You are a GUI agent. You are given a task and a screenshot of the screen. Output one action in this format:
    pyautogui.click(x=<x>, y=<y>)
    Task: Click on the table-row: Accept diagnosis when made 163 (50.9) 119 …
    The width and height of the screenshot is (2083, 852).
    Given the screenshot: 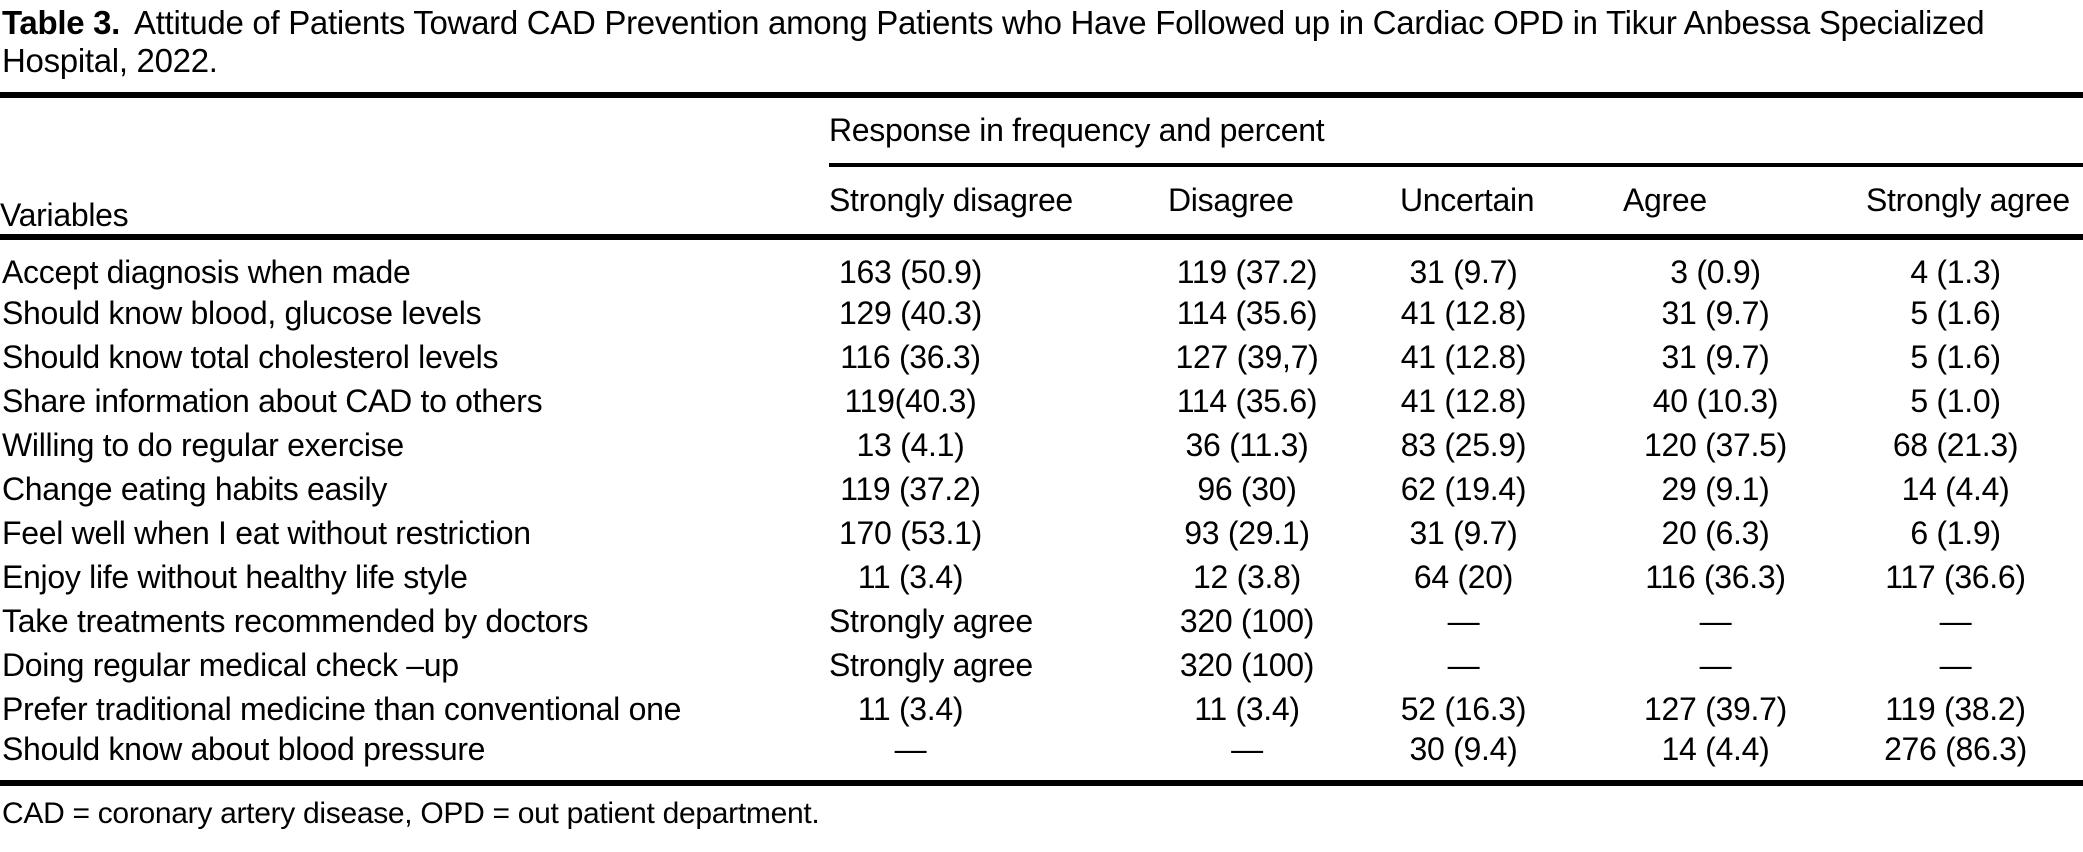 What is the action you would take?
    pyautogui.click(x=1041, y=264)
    